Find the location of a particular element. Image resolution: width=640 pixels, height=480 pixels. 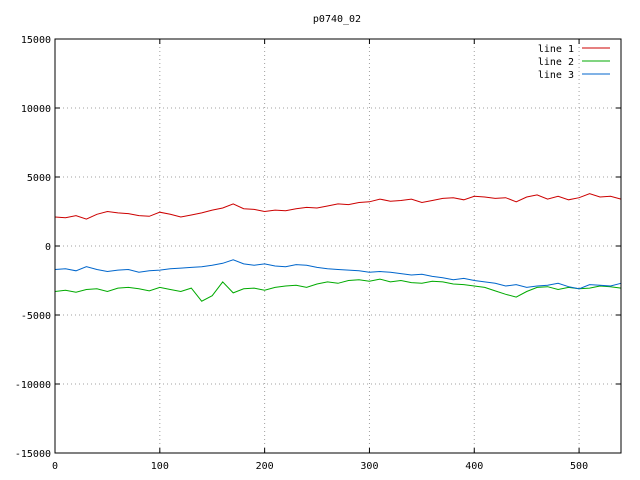

y-tick-label: 15000 is located at coordinates (36, 40).